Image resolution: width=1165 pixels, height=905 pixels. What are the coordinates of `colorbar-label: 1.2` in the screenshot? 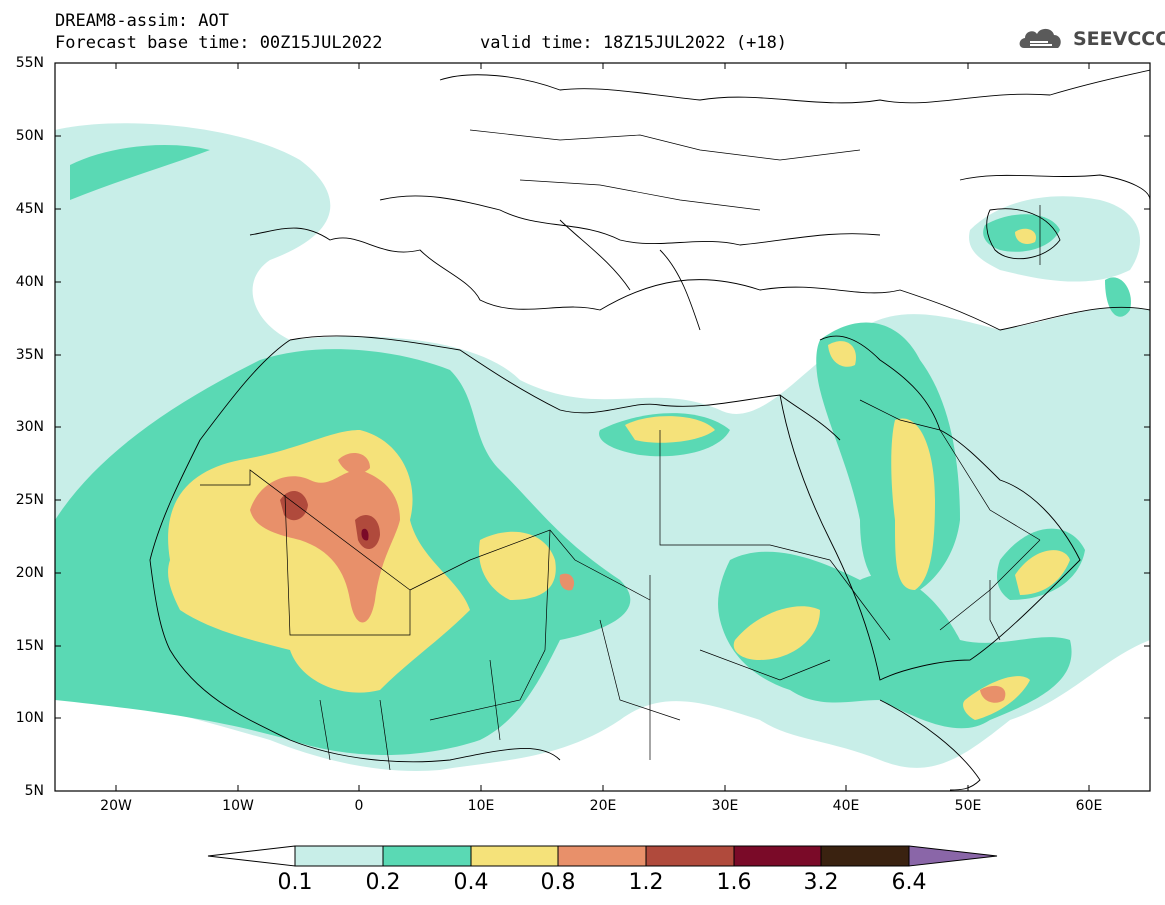 It's located at (646, 882).